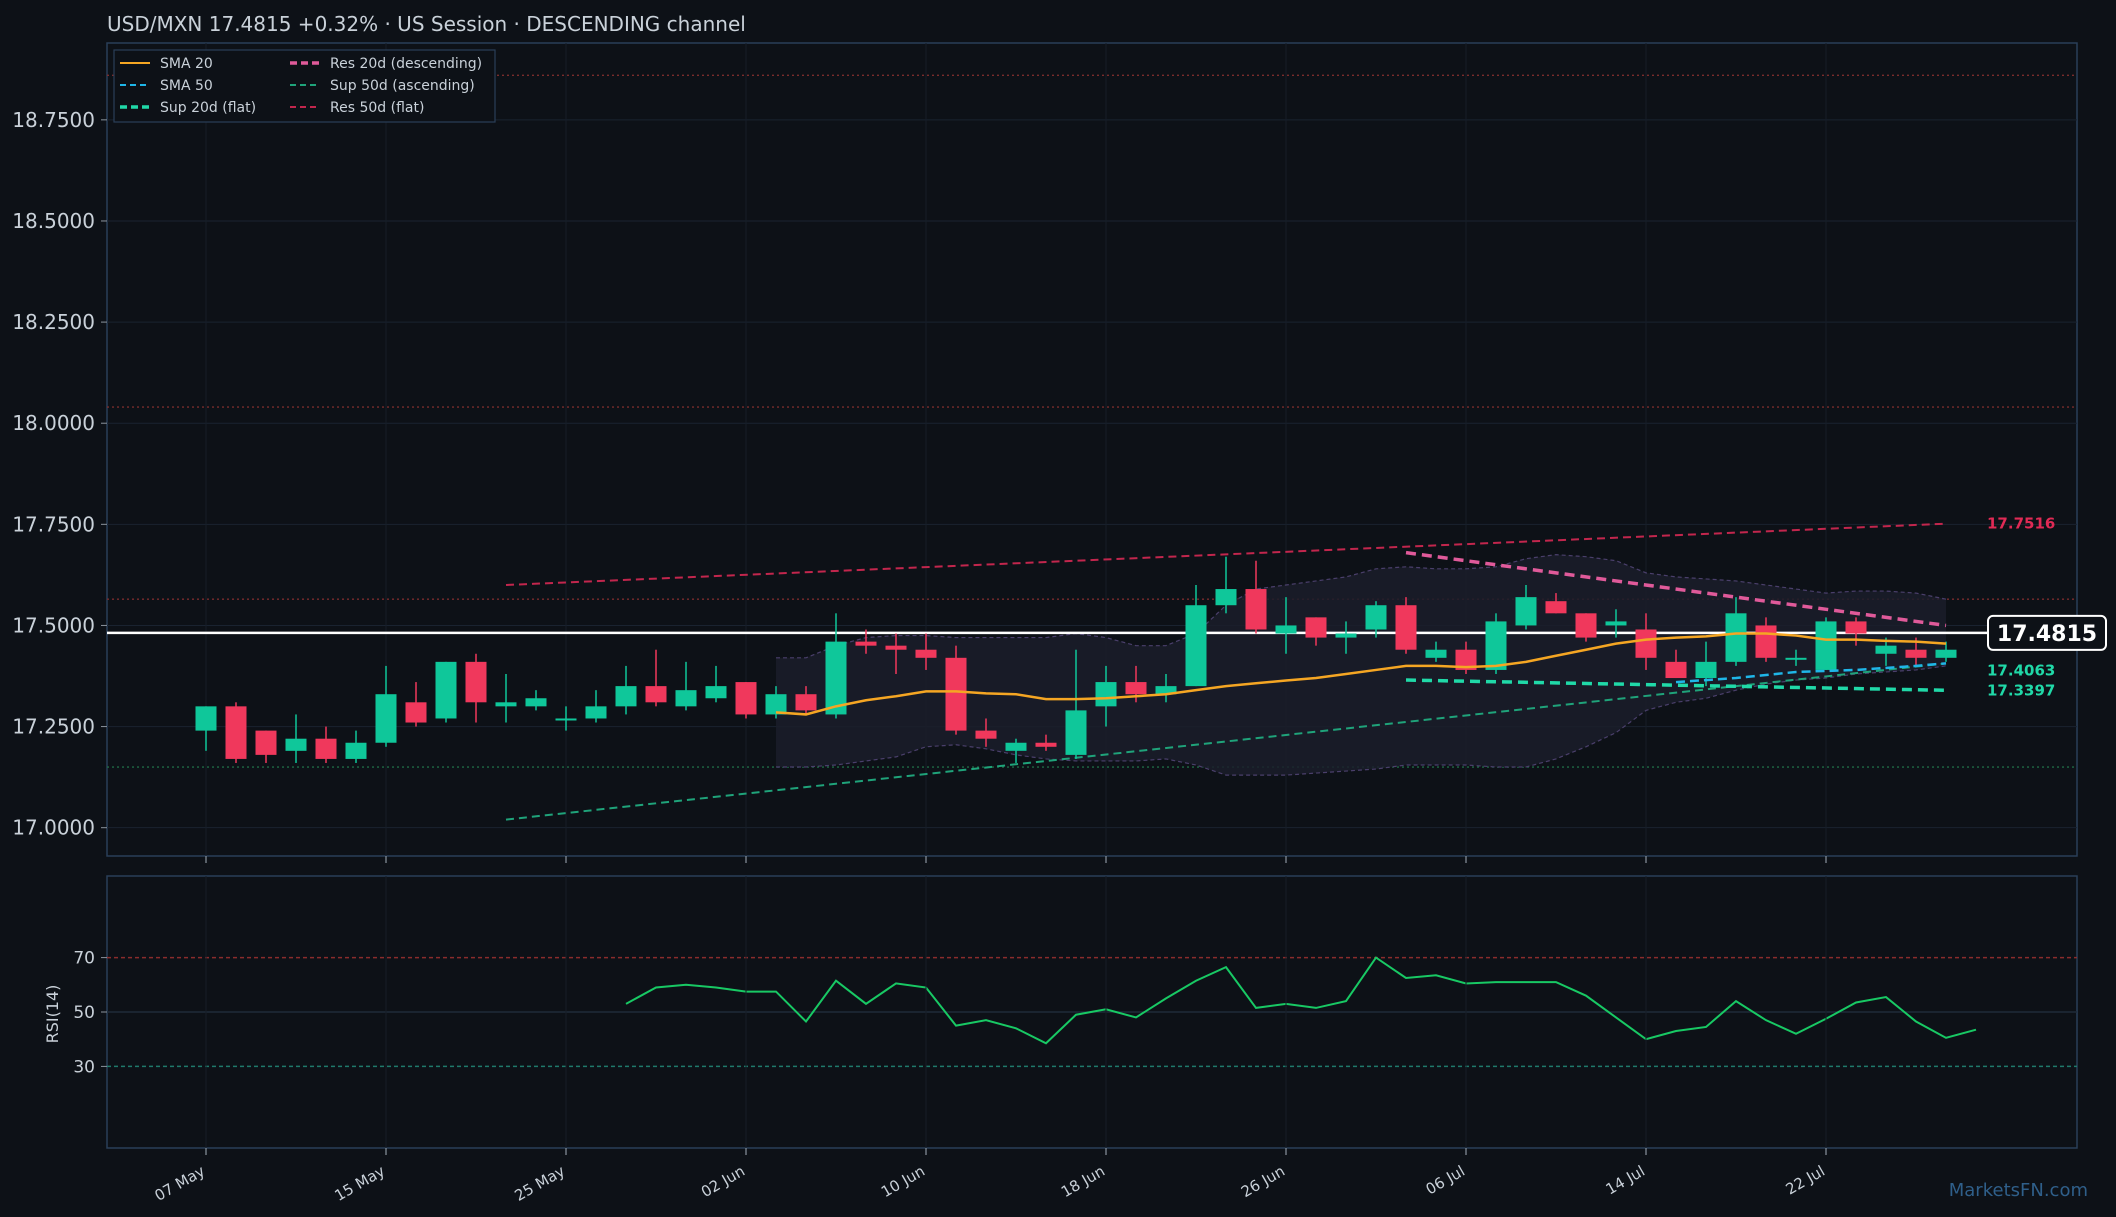  What do you see at coordinates (406, 64) in the screenshot?
I see `legend-label: Res 20d (descending)` at bounding box center [406, 64].